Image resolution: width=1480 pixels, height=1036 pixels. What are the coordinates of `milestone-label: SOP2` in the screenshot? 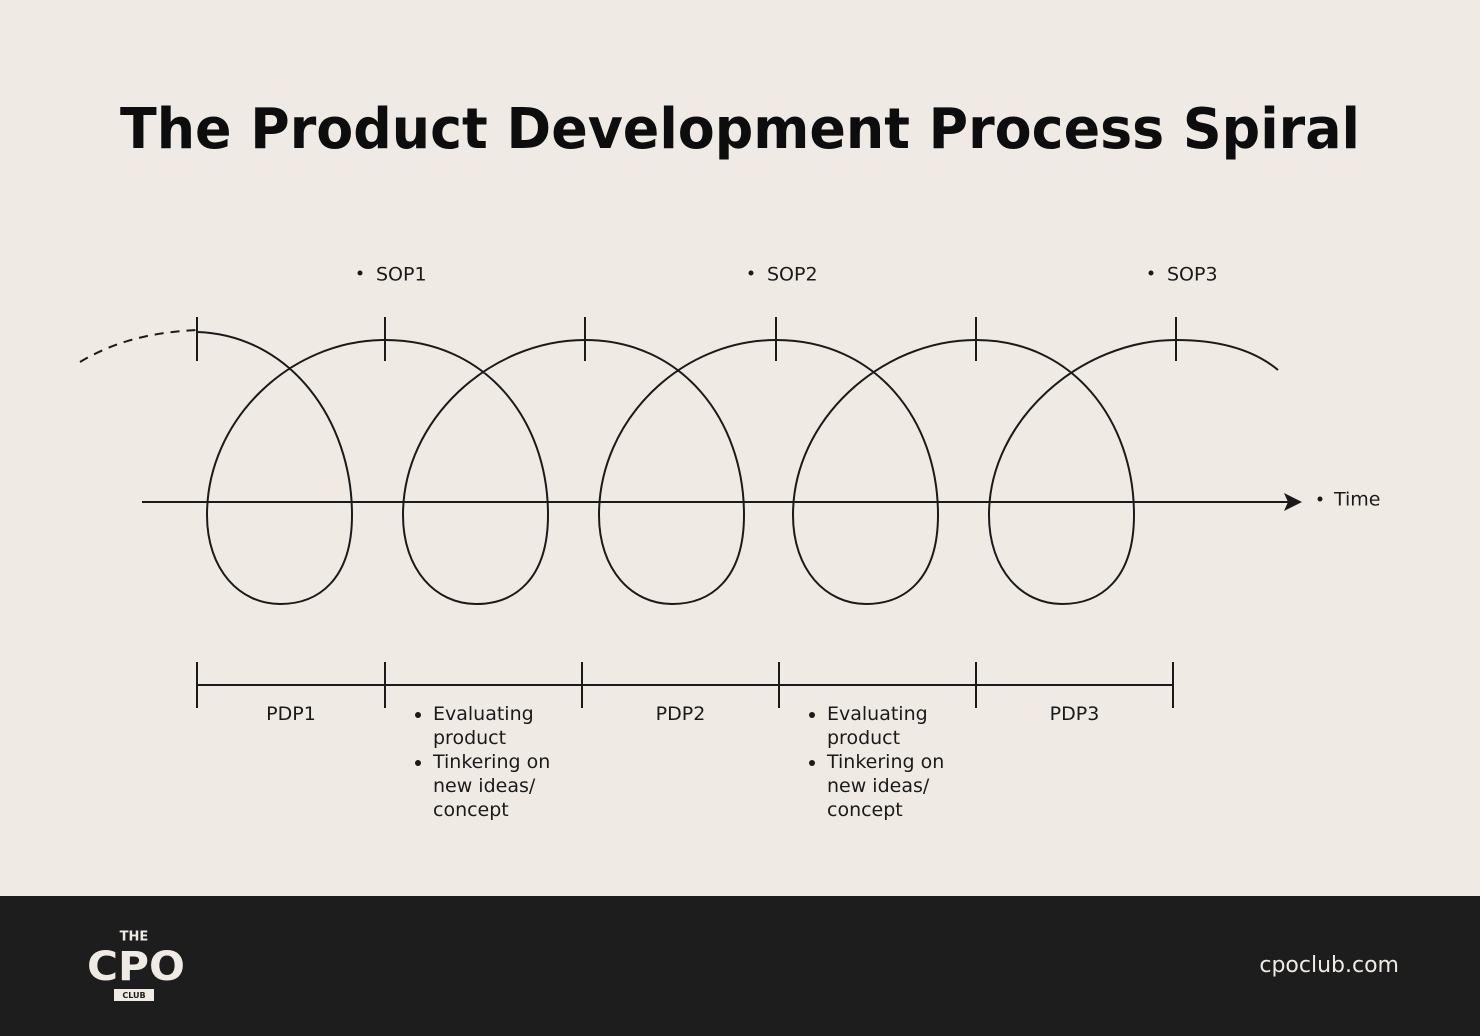 It's located at (792, 275).